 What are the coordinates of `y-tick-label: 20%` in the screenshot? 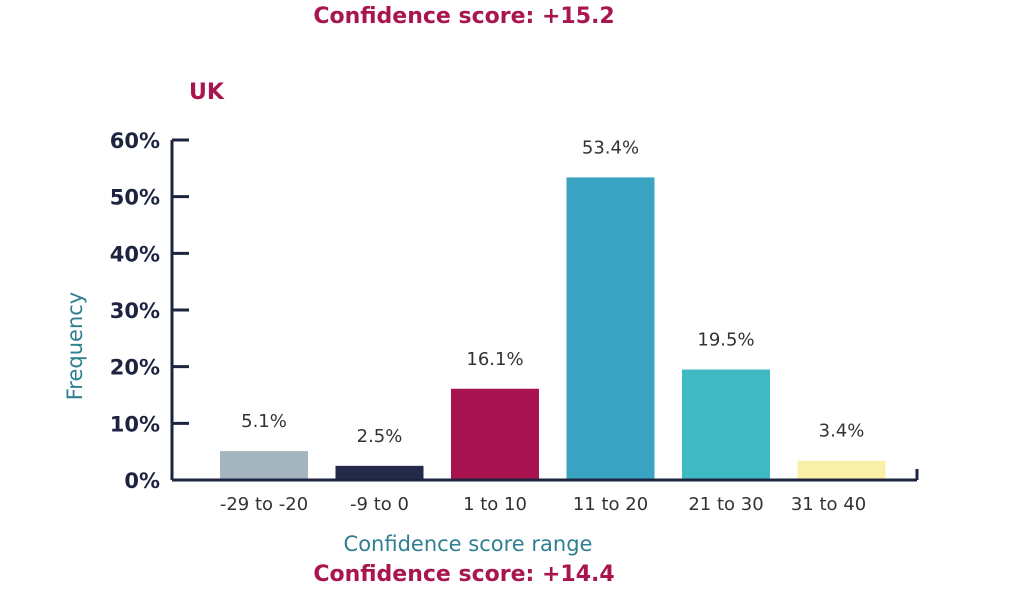 It's located at (135, 368).